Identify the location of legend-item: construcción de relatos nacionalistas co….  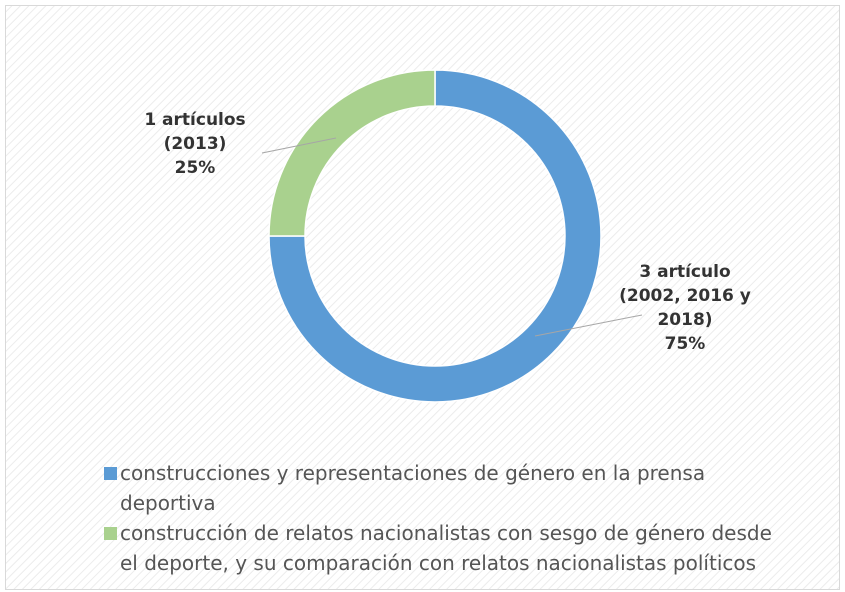
(444, 548).